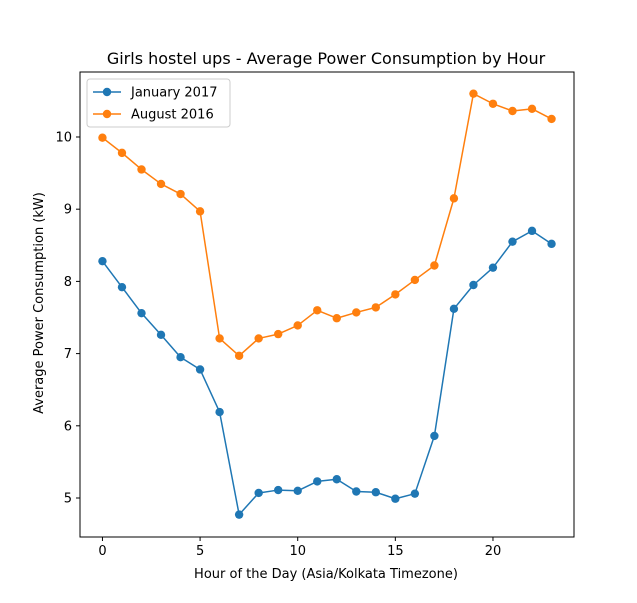 The image size is (637, 603). Describe the element at coordinates (68, 354) in the screenshot. I see `y-tick-label: 7` at that location.